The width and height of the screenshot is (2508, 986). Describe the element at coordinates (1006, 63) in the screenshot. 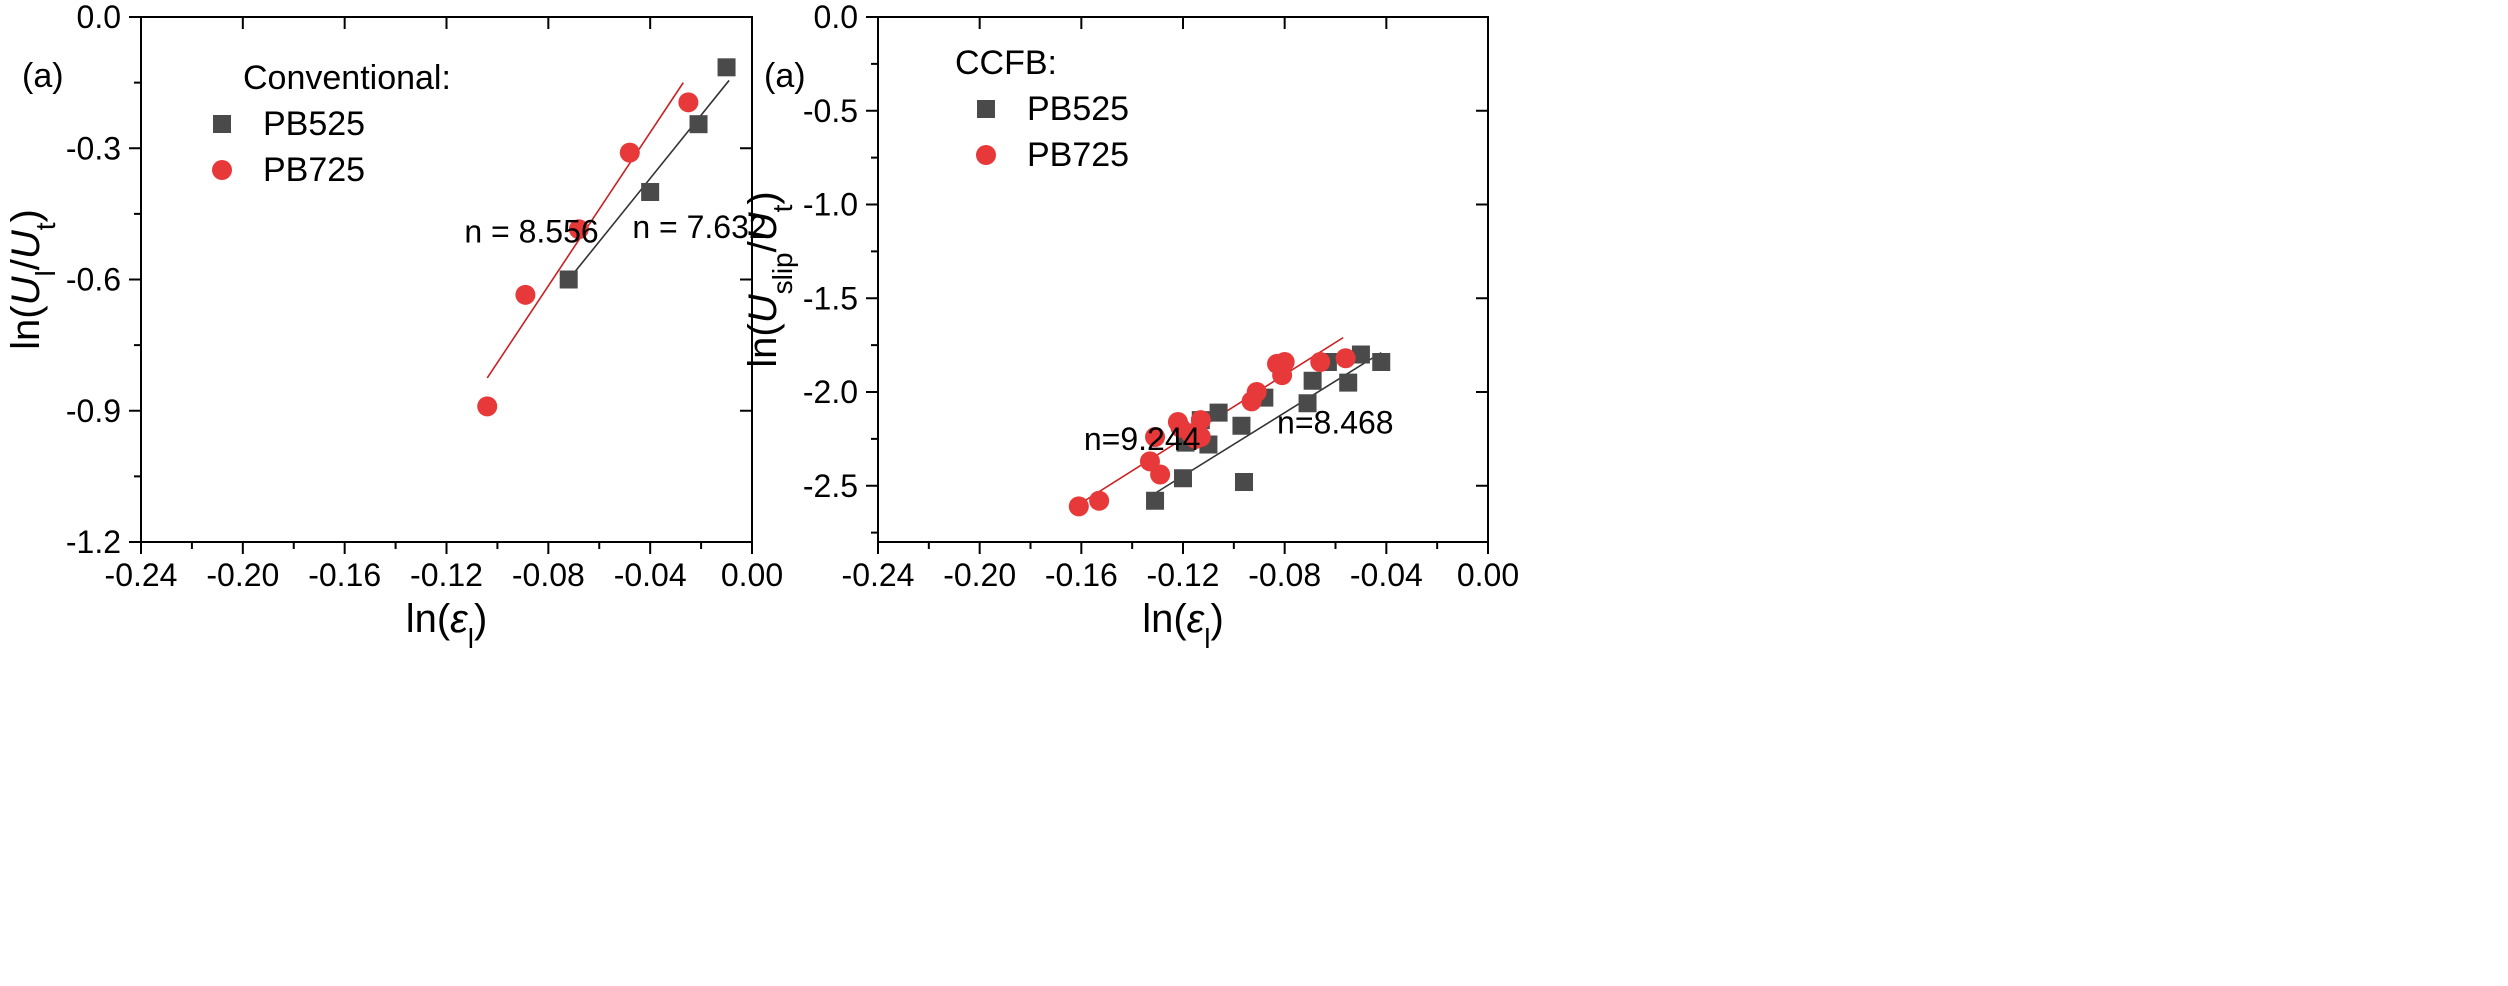

I see `legend-title: CCFB:` at that location.